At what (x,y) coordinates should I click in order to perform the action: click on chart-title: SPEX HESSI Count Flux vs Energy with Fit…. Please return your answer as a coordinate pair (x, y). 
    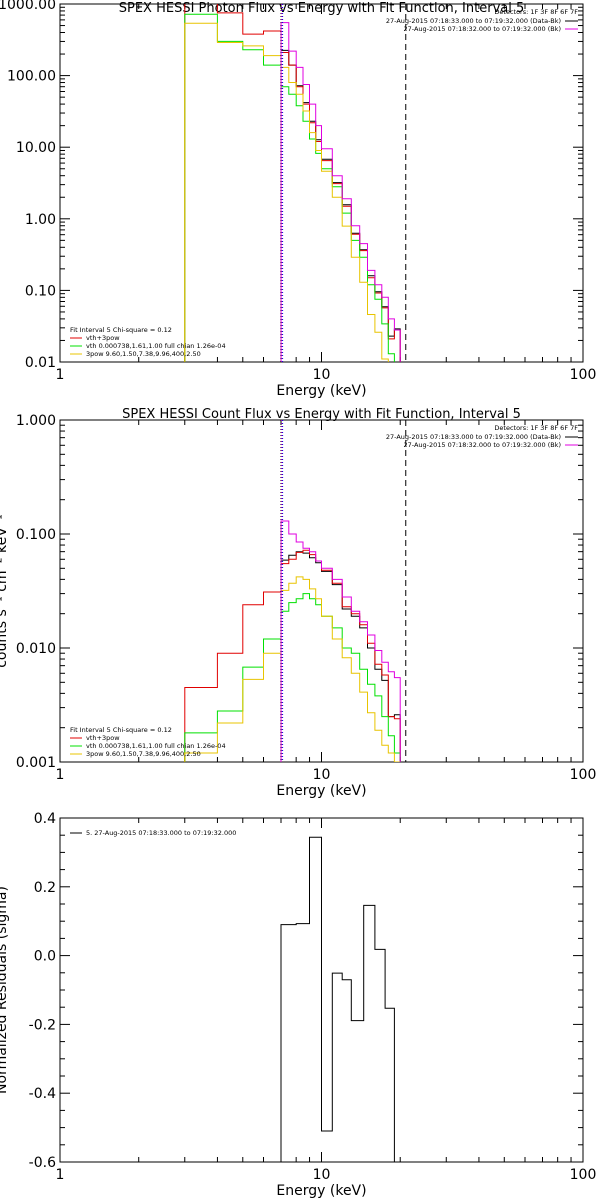
    Looking at the image, I should click on (321, 414).